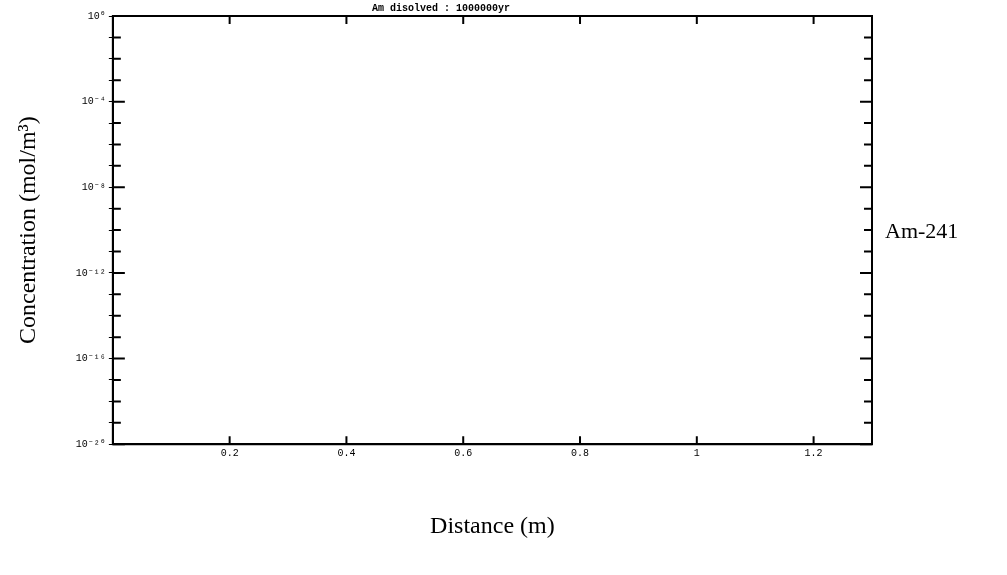  What do you see at coordinates (813, 453) in the screenshot?
I see `x-tick-label: 1.2` at bounding box center [813, 453].